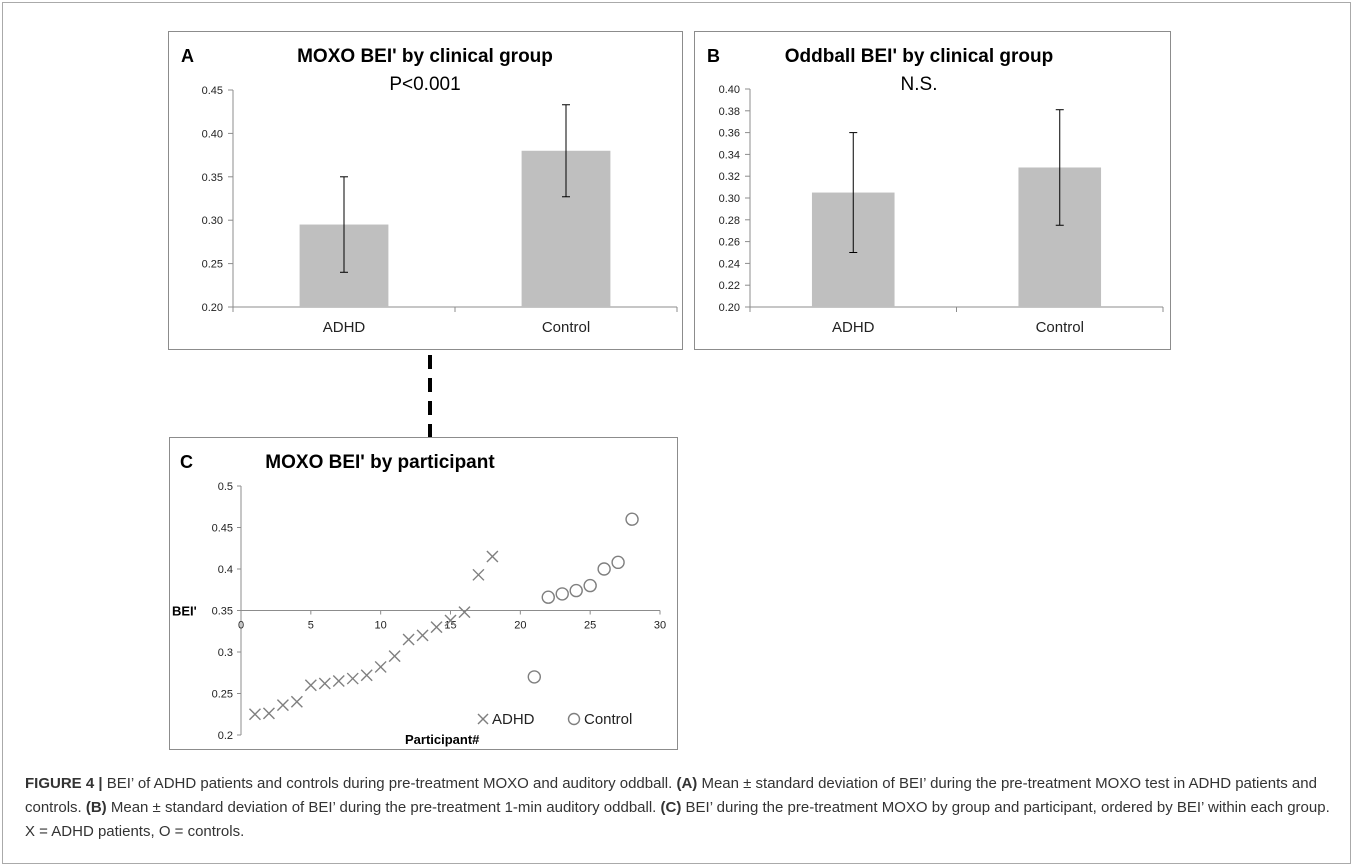 The width and height of the screenshot is (1355, 868). I want to click on caption-panel-ref: (A), so click(687, 783).